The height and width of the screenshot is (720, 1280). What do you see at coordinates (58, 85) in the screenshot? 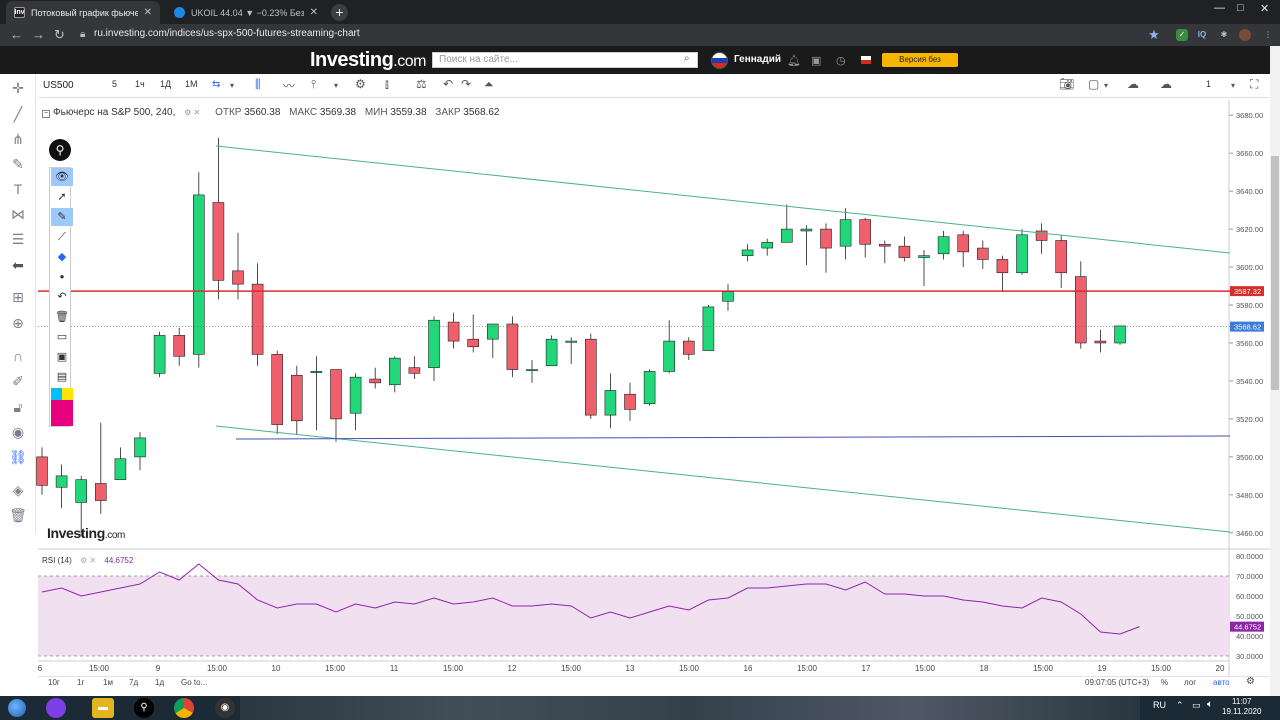
I see `symbol-input: US500` at bounding box center [58, 85].